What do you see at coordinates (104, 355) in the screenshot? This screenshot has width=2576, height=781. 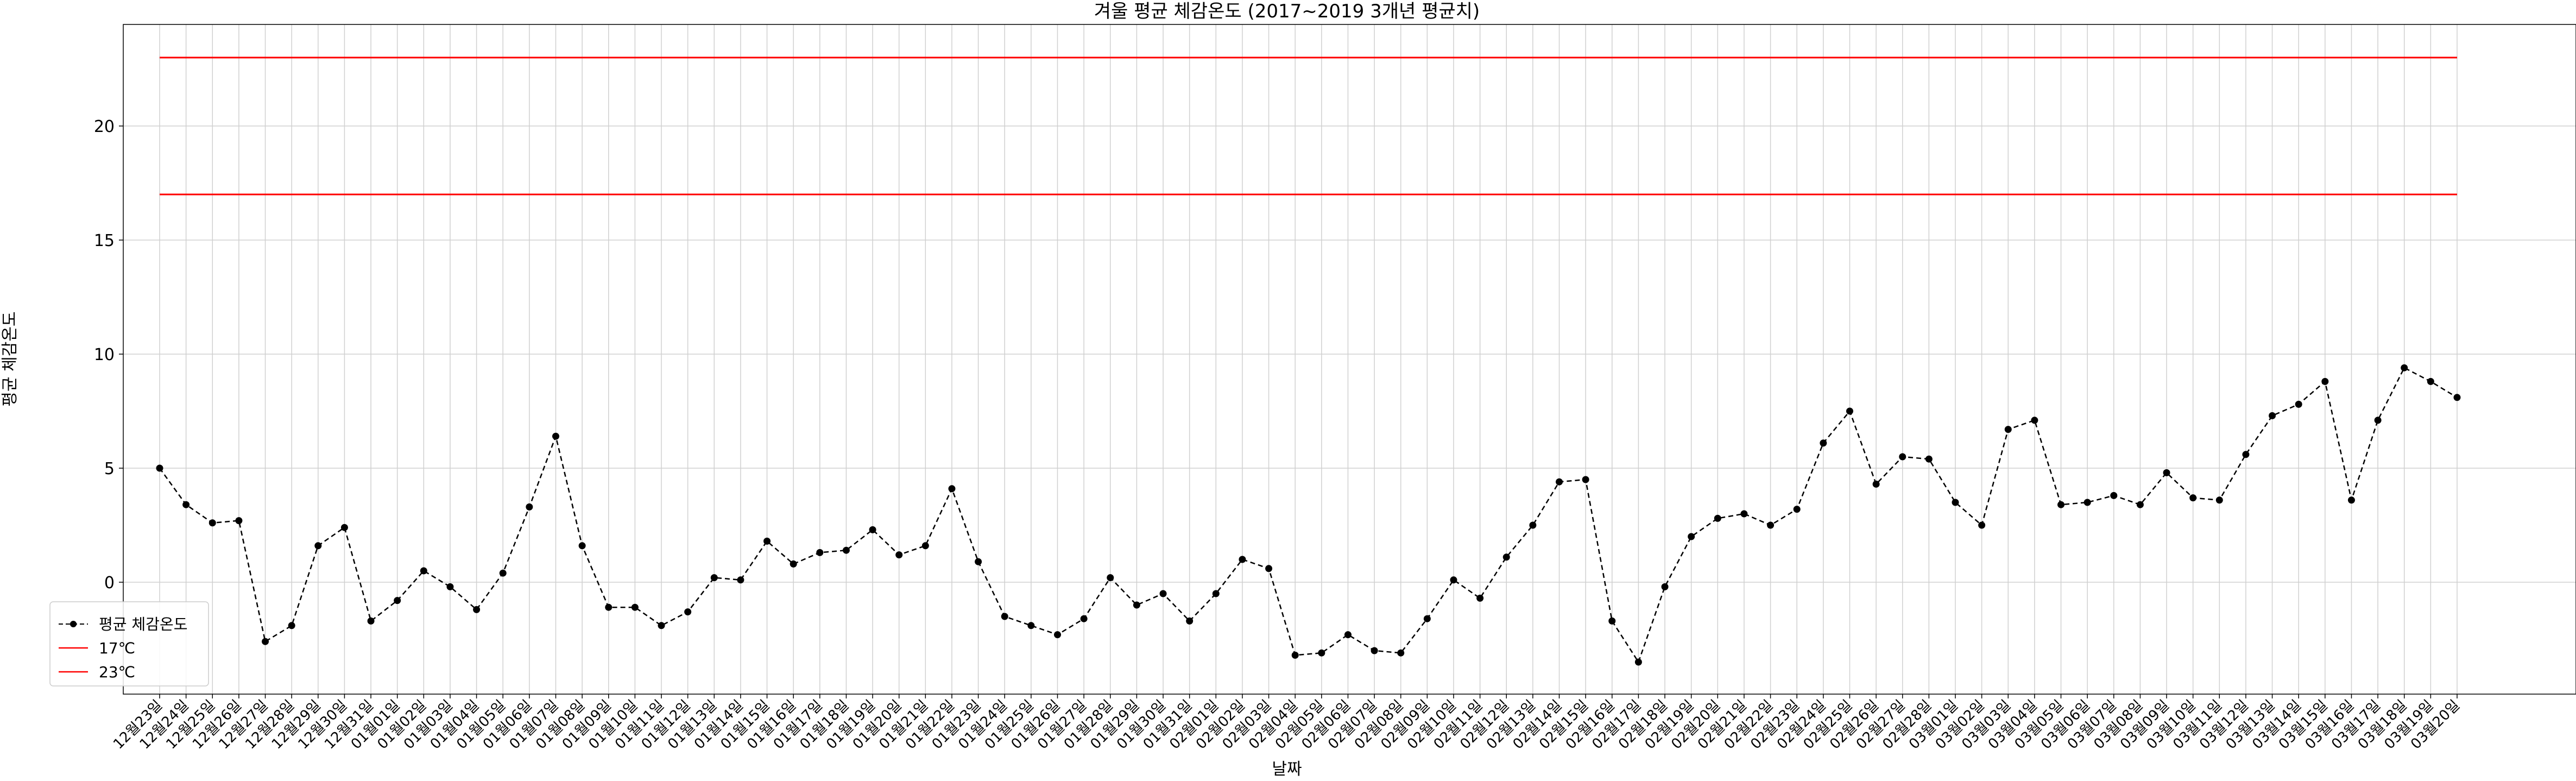 I see `y-tick-label: 10` at bounding box center [104, 355].